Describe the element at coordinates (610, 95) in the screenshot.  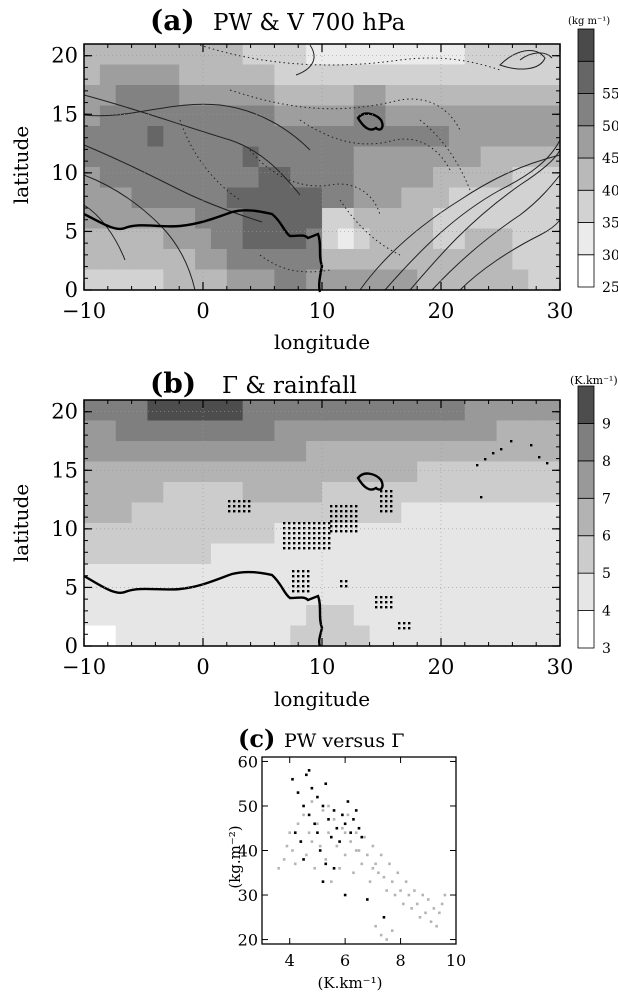
I see `colorbar-level-label: 55` at that location.